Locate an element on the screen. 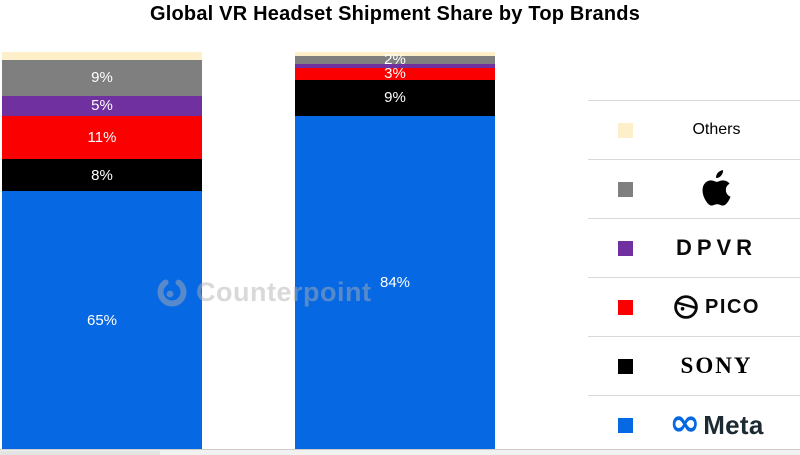 The image size is (800, 455). legend-logo-cell is located at coordinates (716, 189).